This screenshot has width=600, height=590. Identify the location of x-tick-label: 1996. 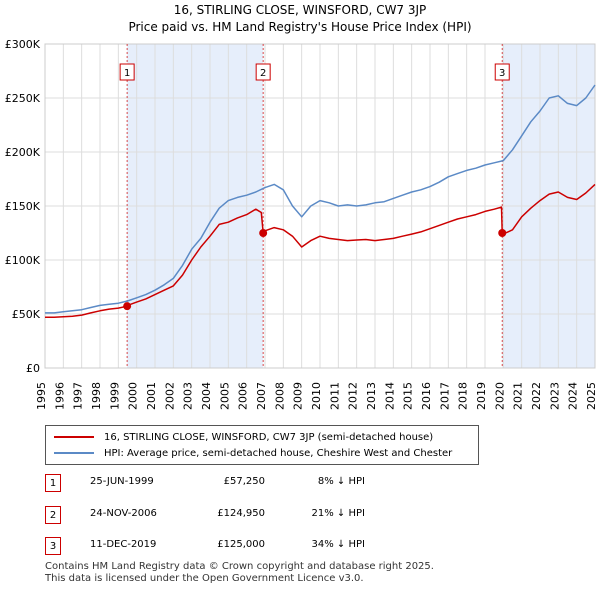
(59, 396).